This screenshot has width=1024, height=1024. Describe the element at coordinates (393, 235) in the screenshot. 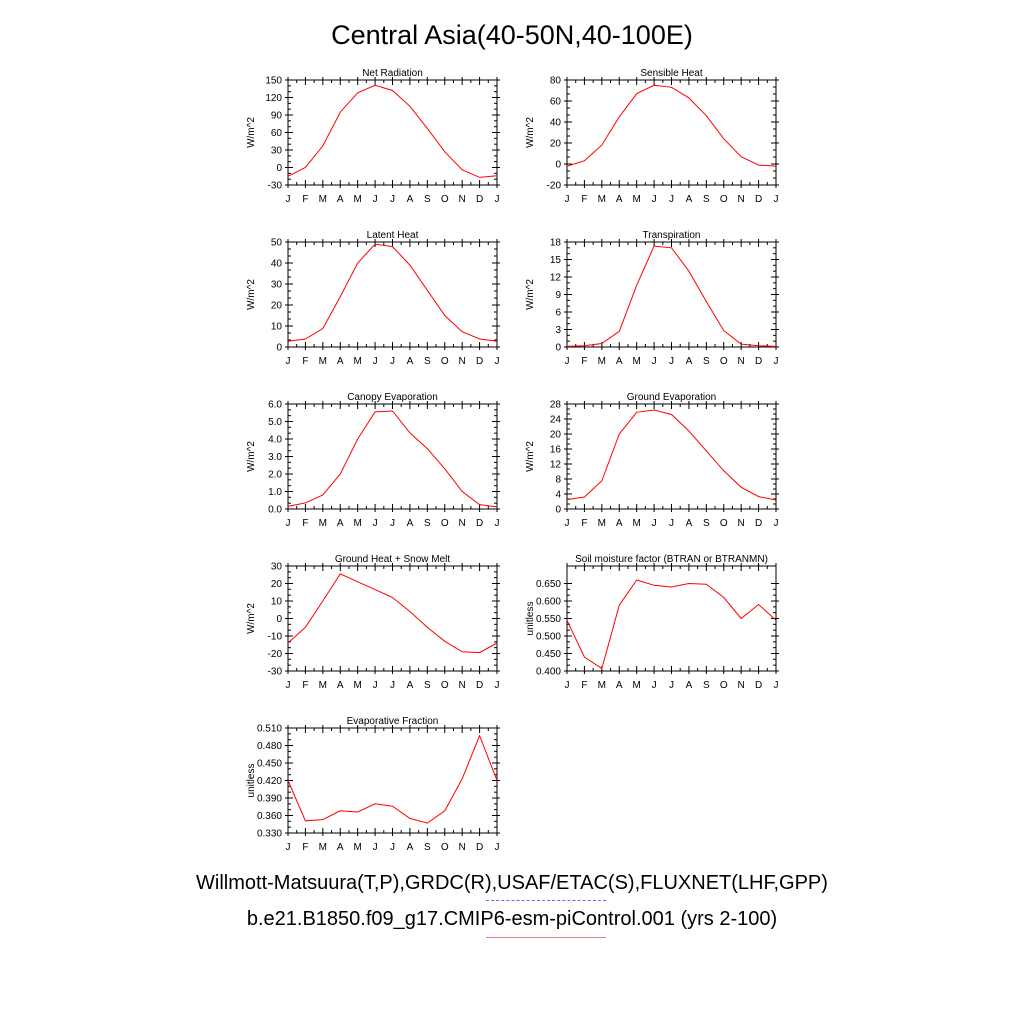

I see `panel-title: Latent Heat` at that location.